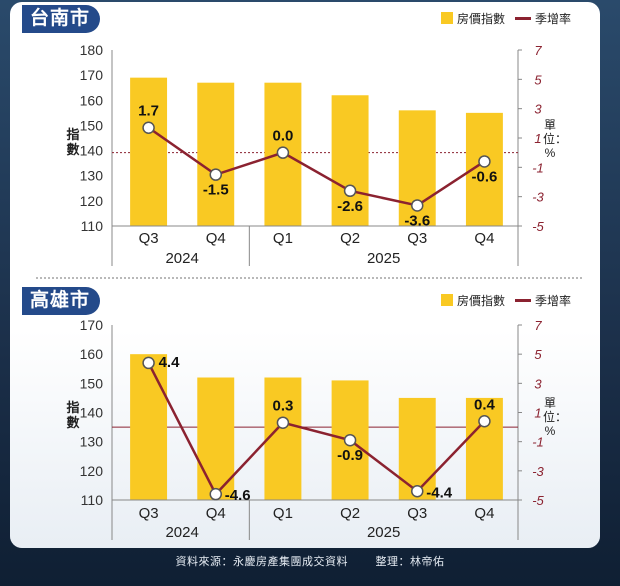 This screenshot has width=620, height=586. Describe the element at coordinates (350, 455) in the screenshot. I see `qoq-data-label: -0.9` at that location.